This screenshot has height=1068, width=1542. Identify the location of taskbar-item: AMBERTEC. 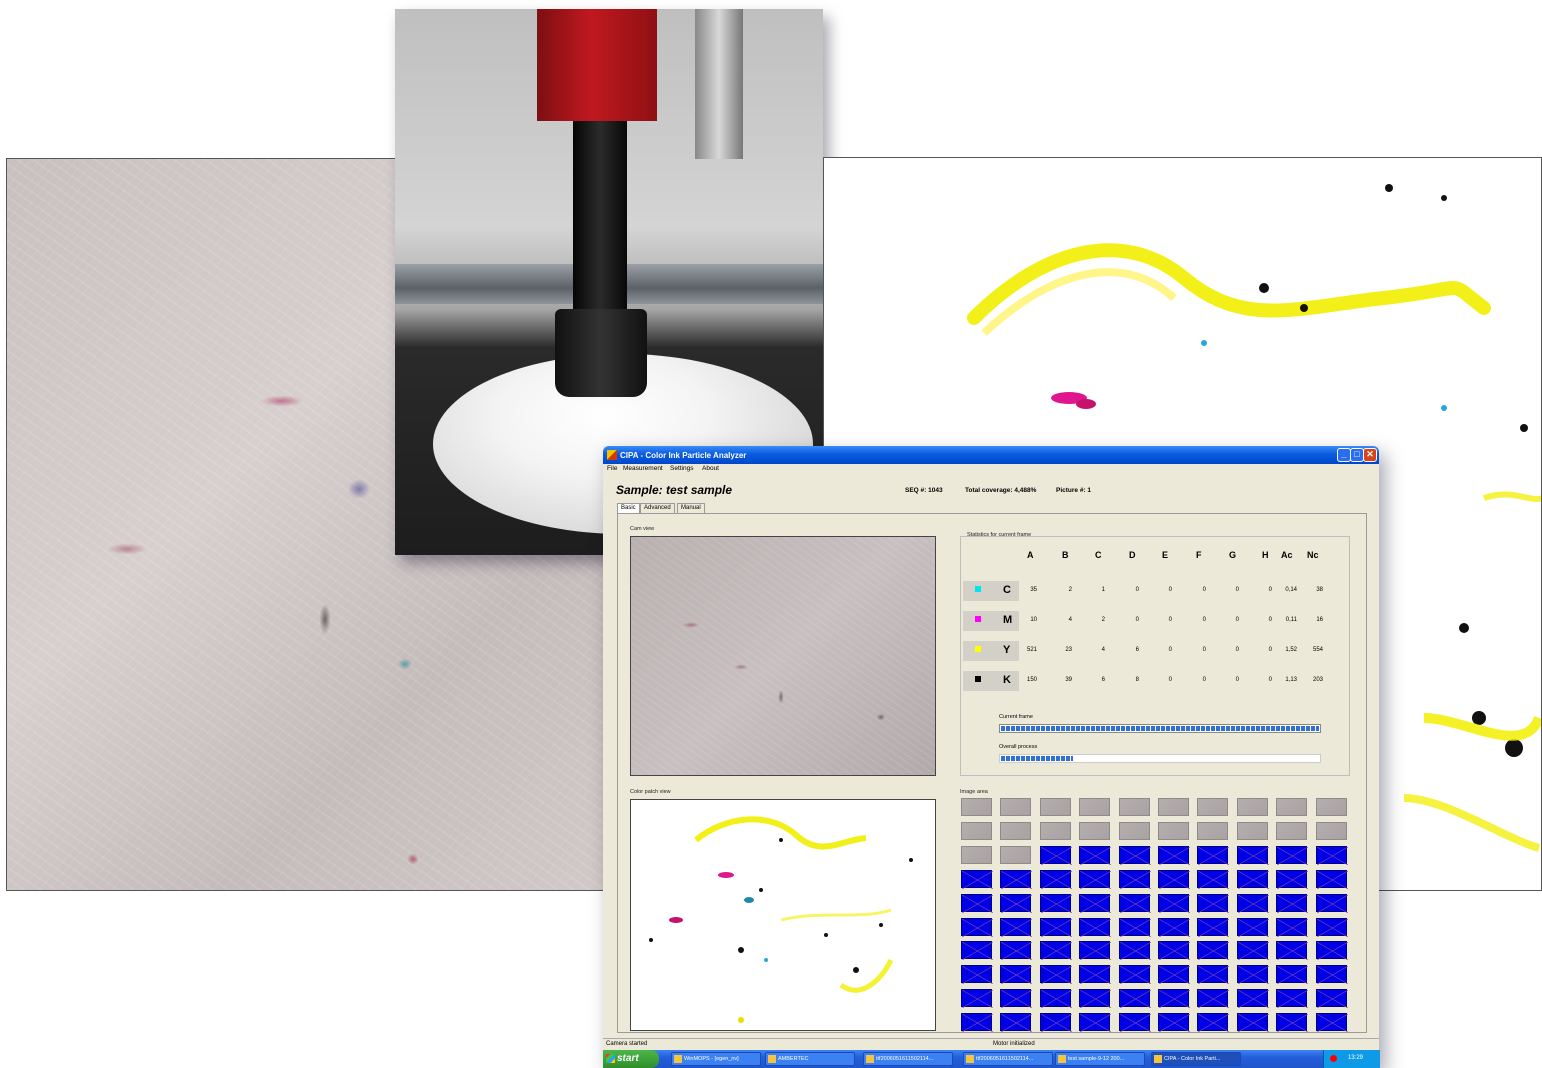
(810, 1059).